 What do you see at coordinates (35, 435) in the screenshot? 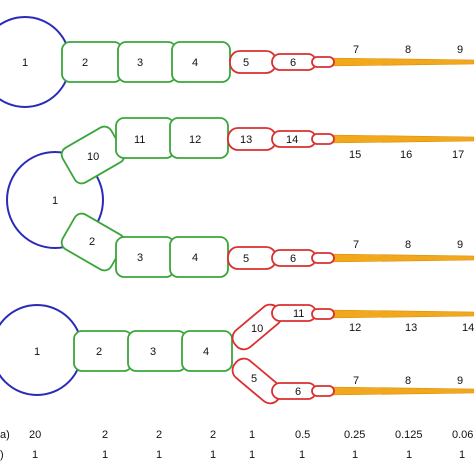
I see `table-row1-cell: 20` at bounding box center [35, 435].